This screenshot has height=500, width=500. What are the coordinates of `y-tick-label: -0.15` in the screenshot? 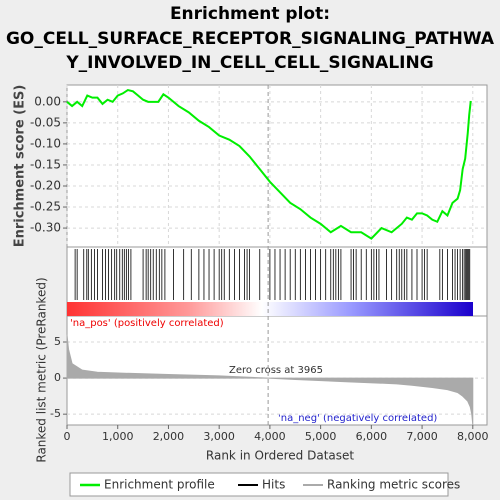 It's located at (45, 164).